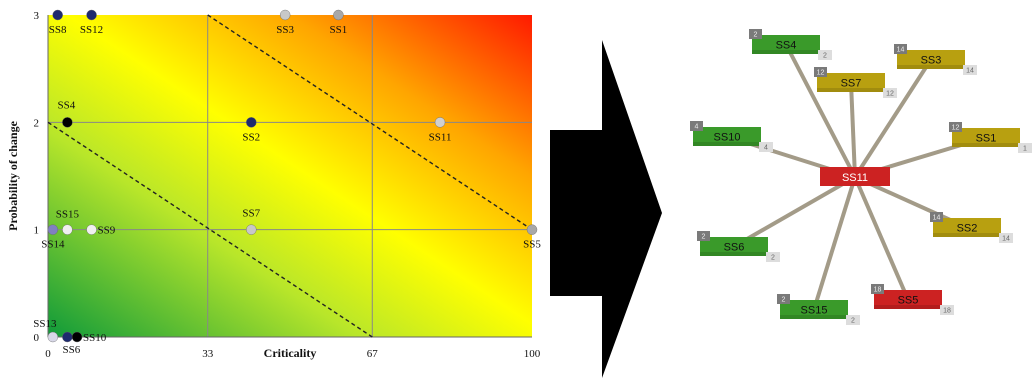 The height and width of the screenshot is (378, 1032). Describe the element at coordinates (37, 16) in the screenshot. I see `y-tick-label: 3` at that location.